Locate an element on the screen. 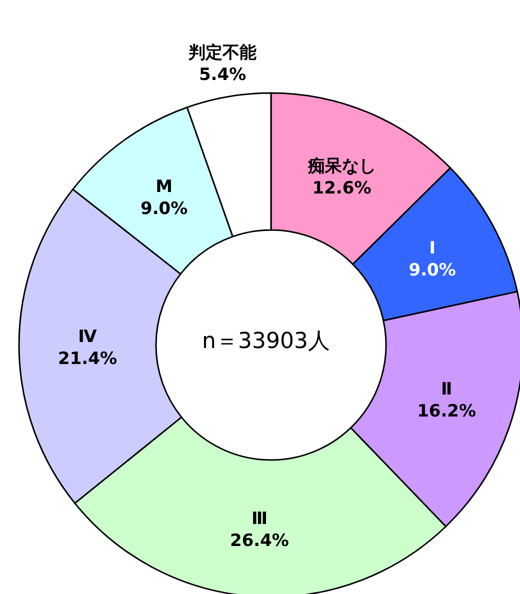  data-label: 12.6% is located at coordinates (342, 188).